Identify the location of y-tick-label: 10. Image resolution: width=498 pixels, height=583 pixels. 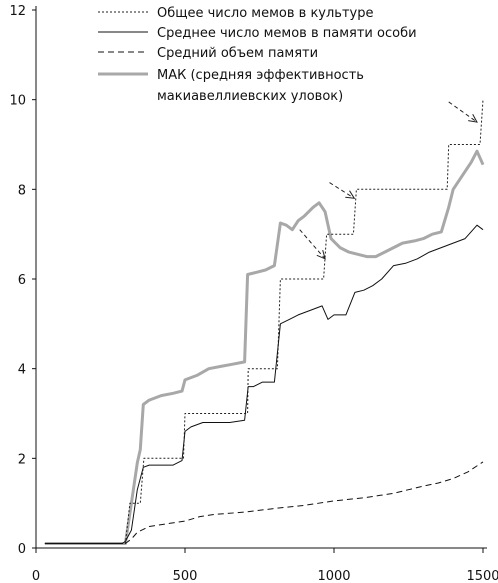
(17, 101).